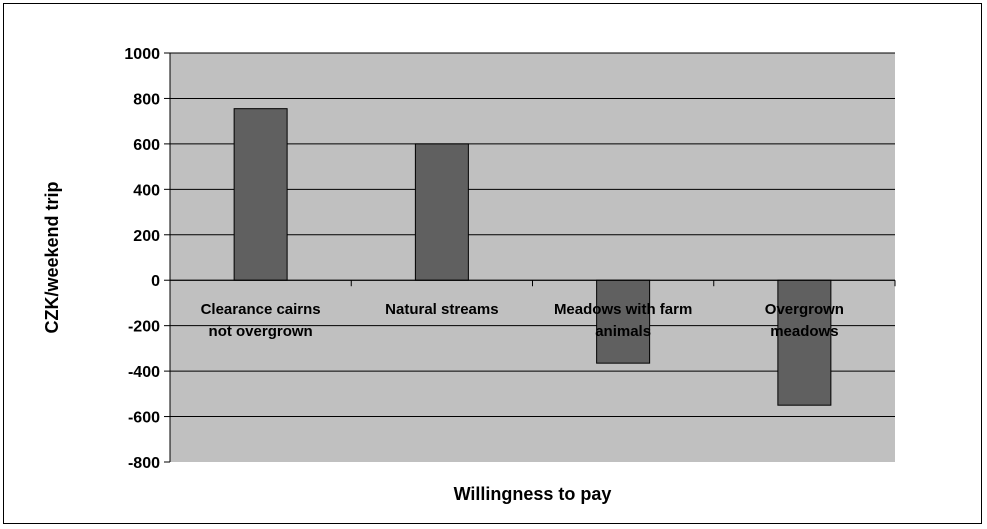 This screenshot has height=529, width=987. I want to click on y-tick-label: 600, so click(146, 145).